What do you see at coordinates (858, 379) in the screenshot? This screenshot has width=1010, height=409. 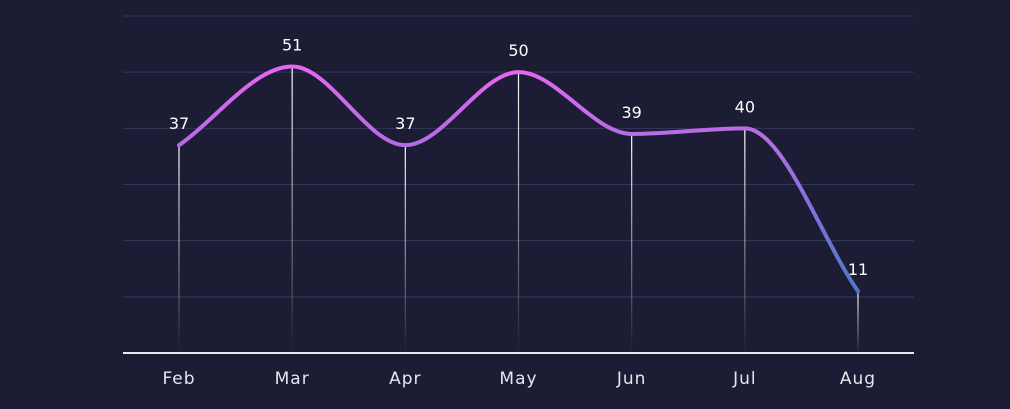 I see `x-tick-label: Aug` at bounding box center [858, 379].